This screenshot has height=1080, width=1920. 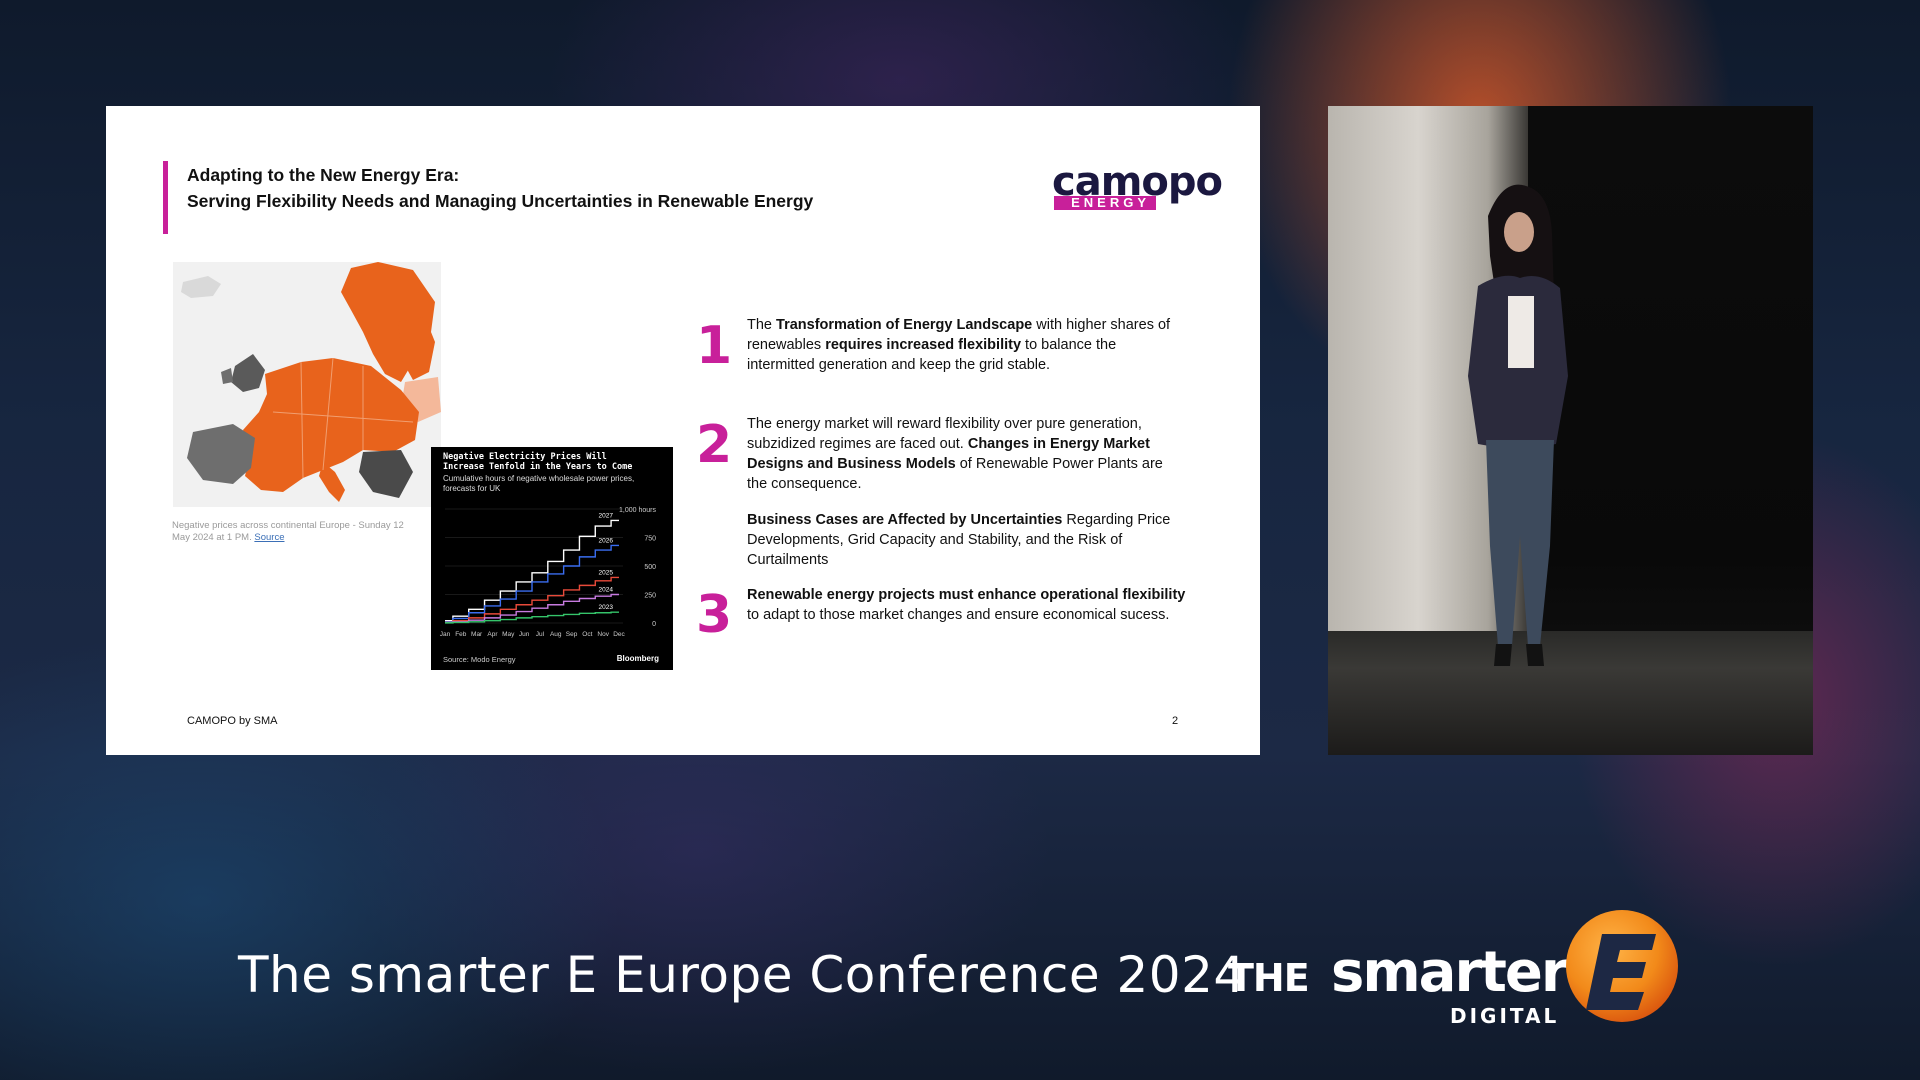 What do you see at coordinates (556, 634) in the screenshot?
I see `chart-x-tick-label: Aug` at bounding box center [556, 634].